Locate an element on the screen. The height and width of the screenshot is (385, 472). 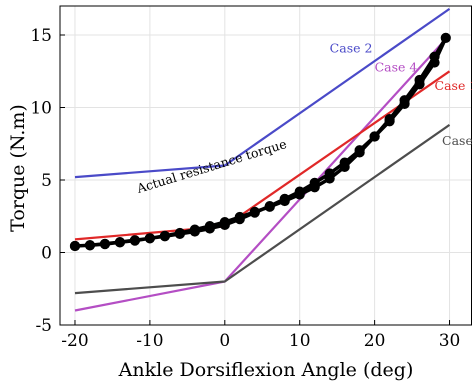
y-tick-label: -5 is located at coordinates (43, 326).